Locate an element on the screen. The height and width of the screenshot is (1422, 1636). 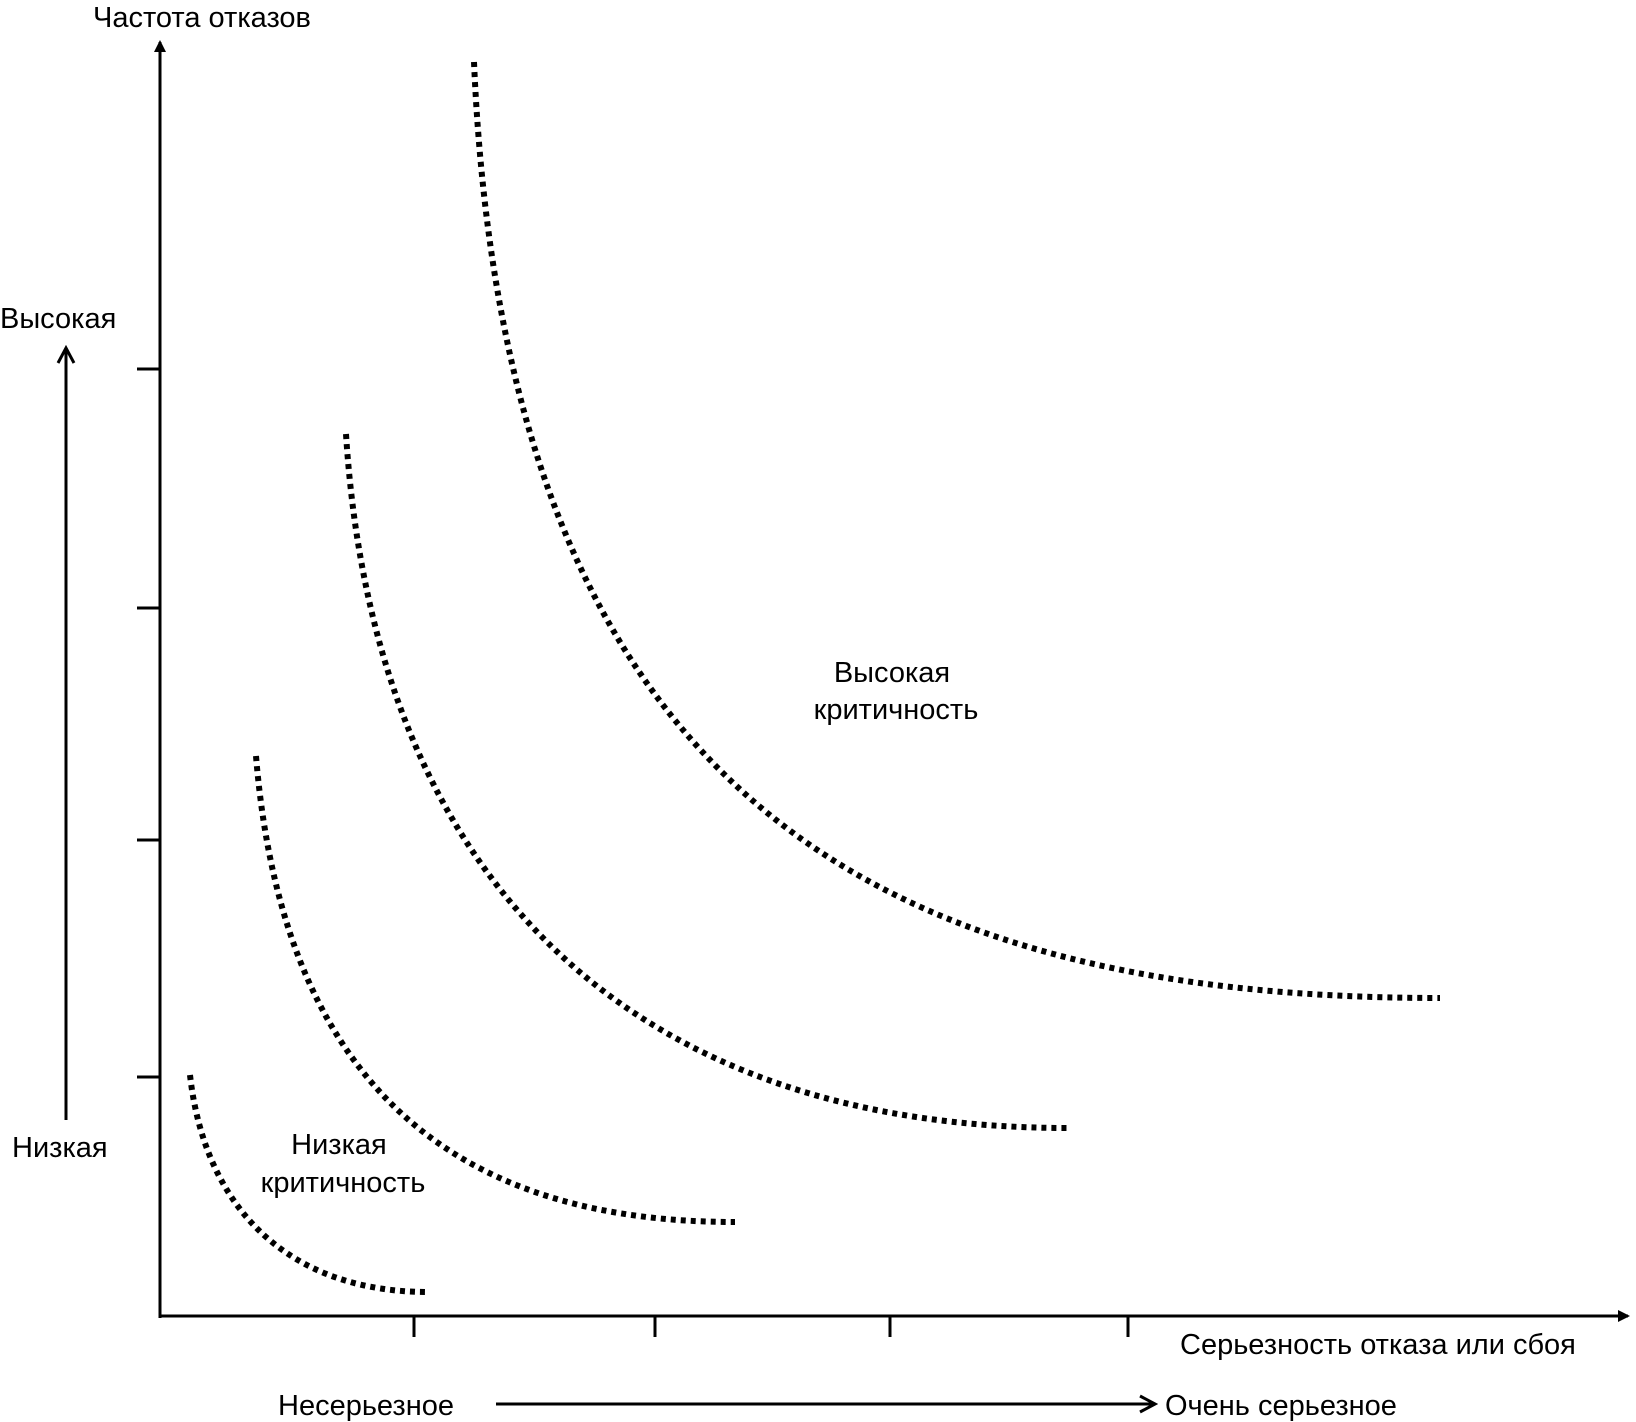
x-axis-title: Серьезность отказа или сбоя is located at coordinates (1378, 1345).